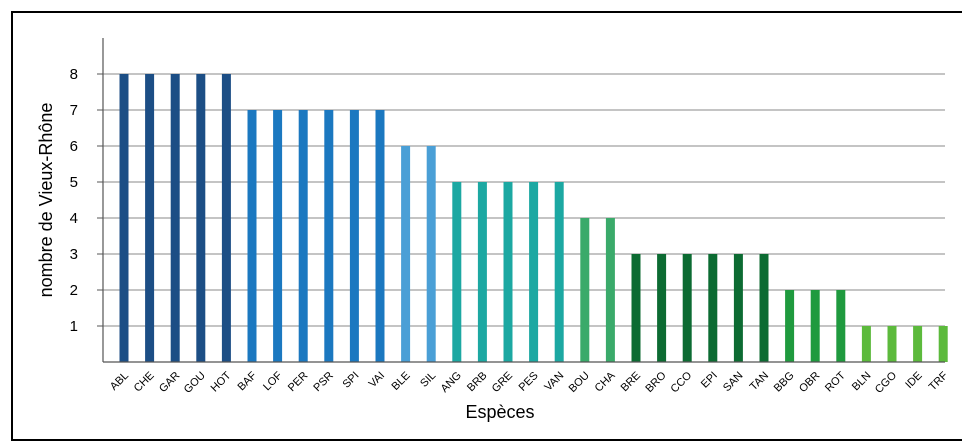 The image size is (962, 441). Describe the element at coordinates (636, 308) in the screenshot. I see `bar-bre` at that location.